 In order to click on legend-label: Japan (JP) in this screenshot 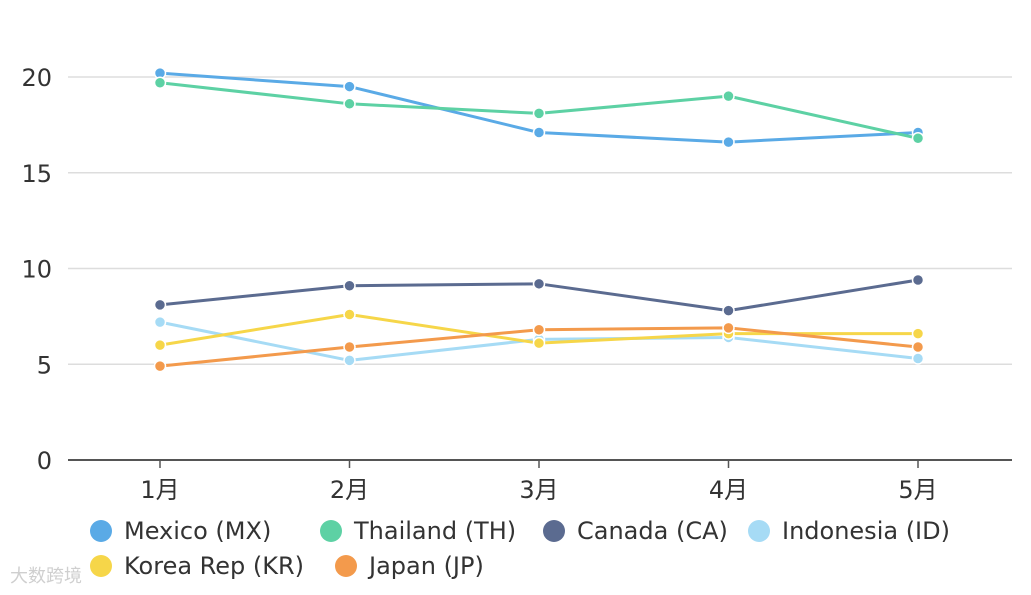, I will do `click(426, 566)`.